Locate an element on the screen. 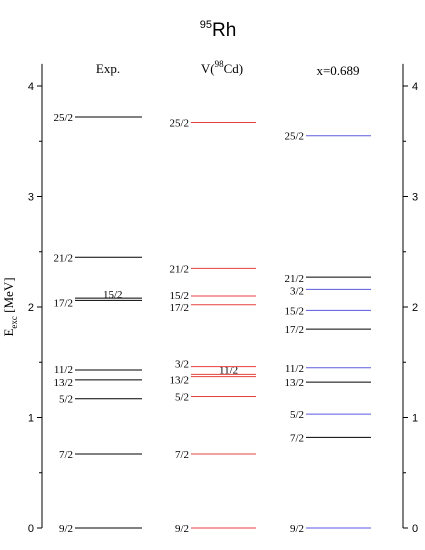 The height and width of the screenshot is (550, 425). level-label-x0689: 17/2 is located at coordinates (294, 330).